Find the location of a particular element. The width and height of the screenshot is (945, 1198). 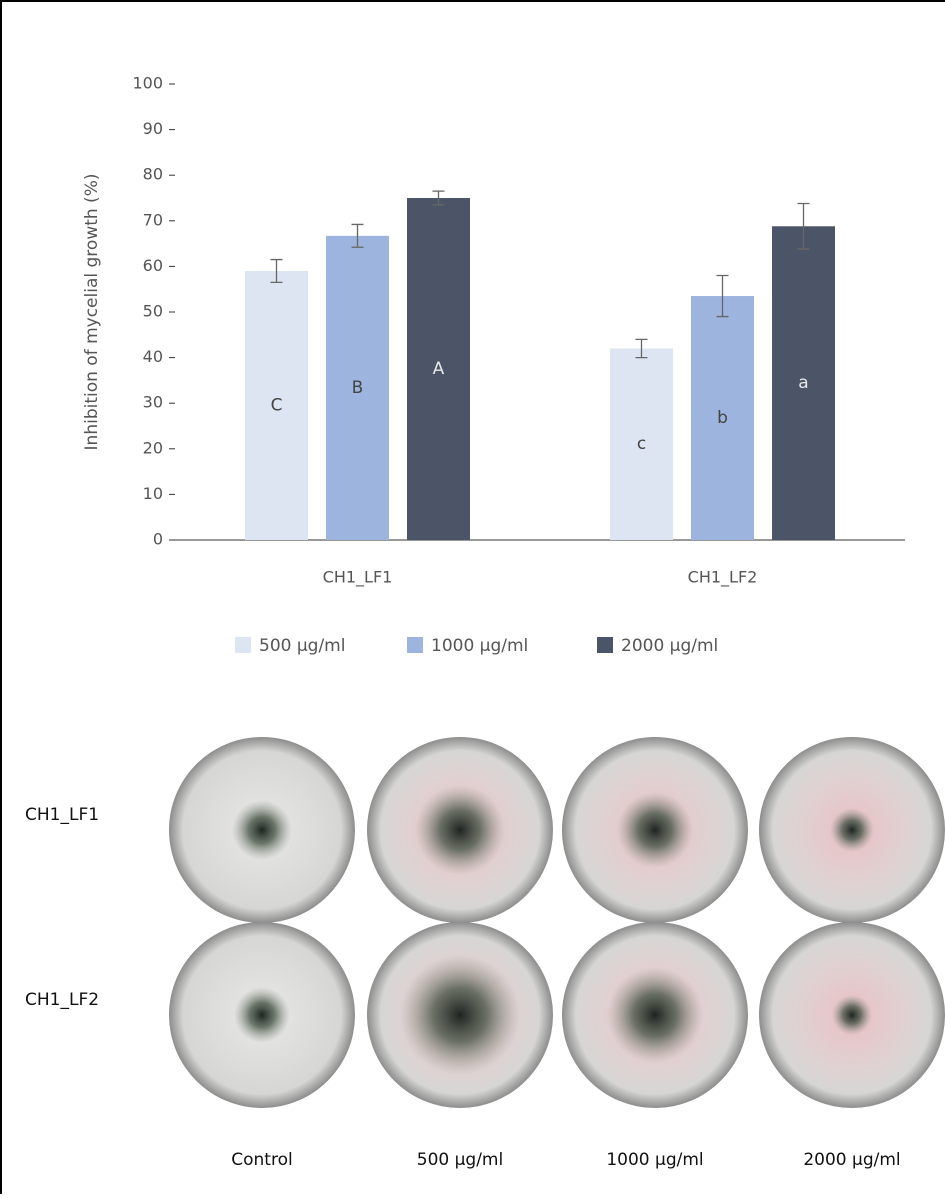

y-tick-label: 10 is located at coordinates (153, 493).